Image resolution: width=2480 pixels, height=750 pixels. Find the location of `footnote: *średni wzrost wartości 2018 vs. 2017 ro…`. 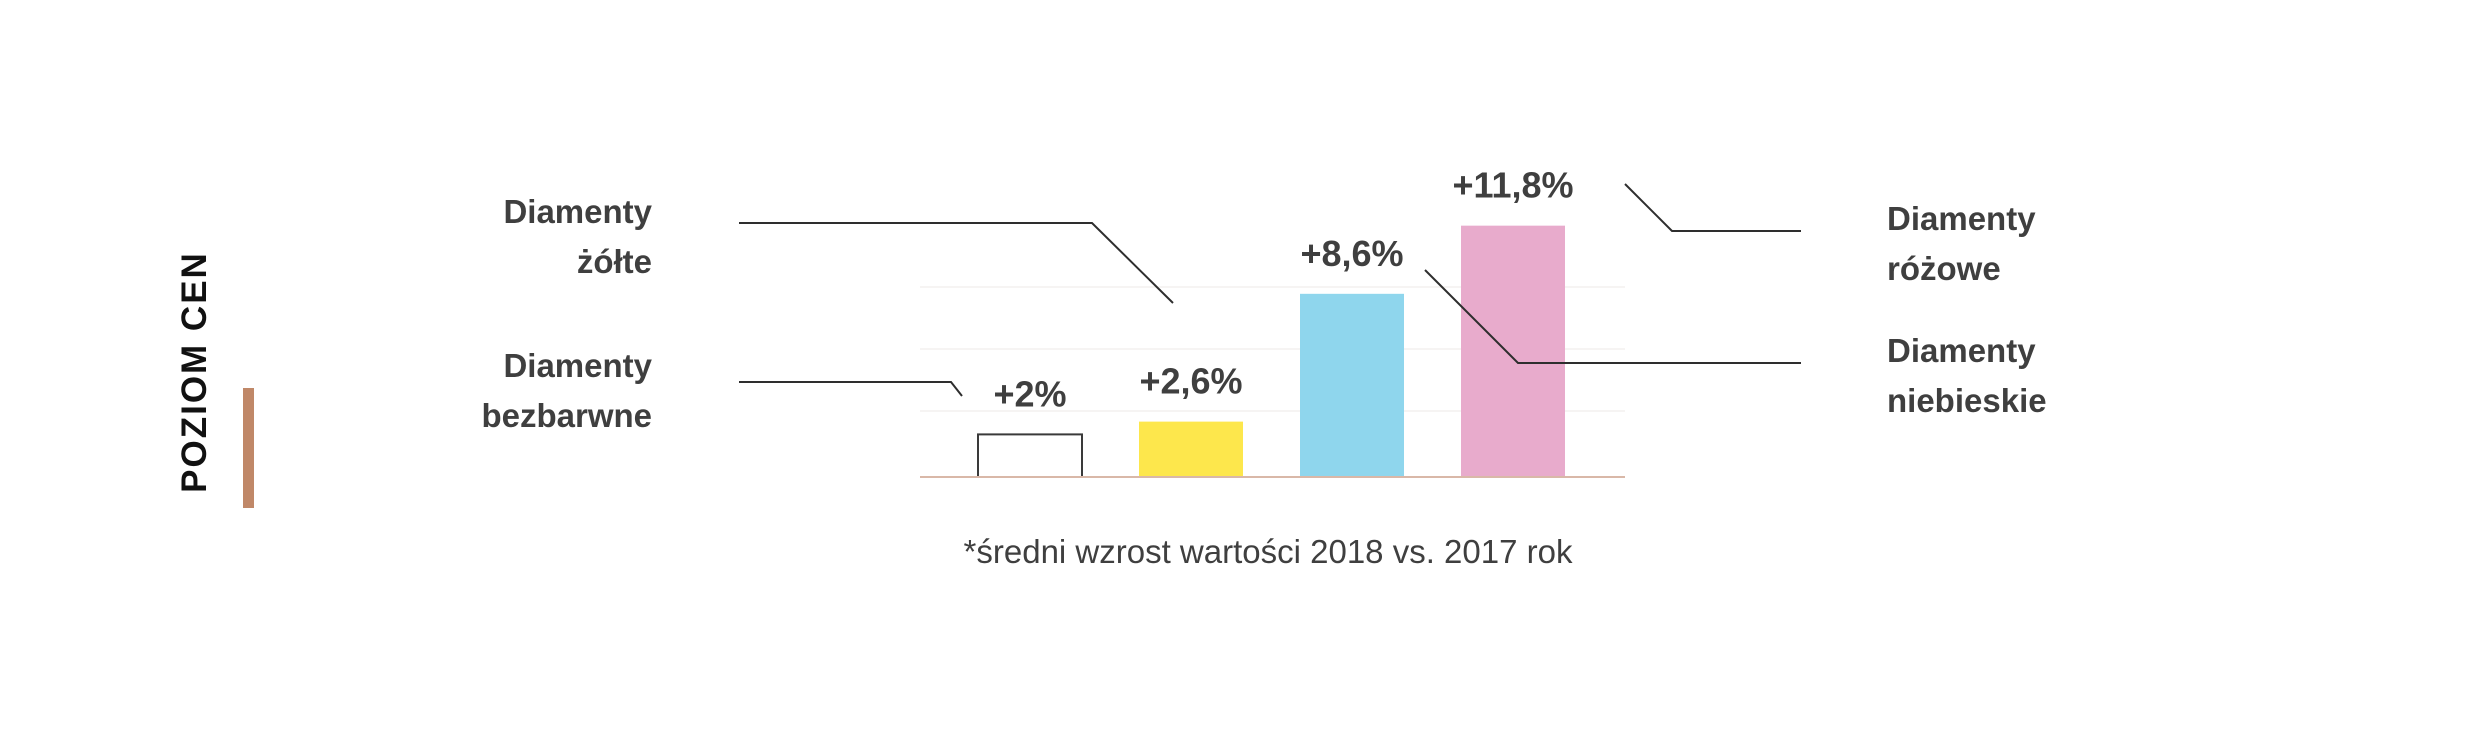

footnote: *średni wzrost wartości 2018 vs. 2017 ro… is located at coordinates (1268, 551).